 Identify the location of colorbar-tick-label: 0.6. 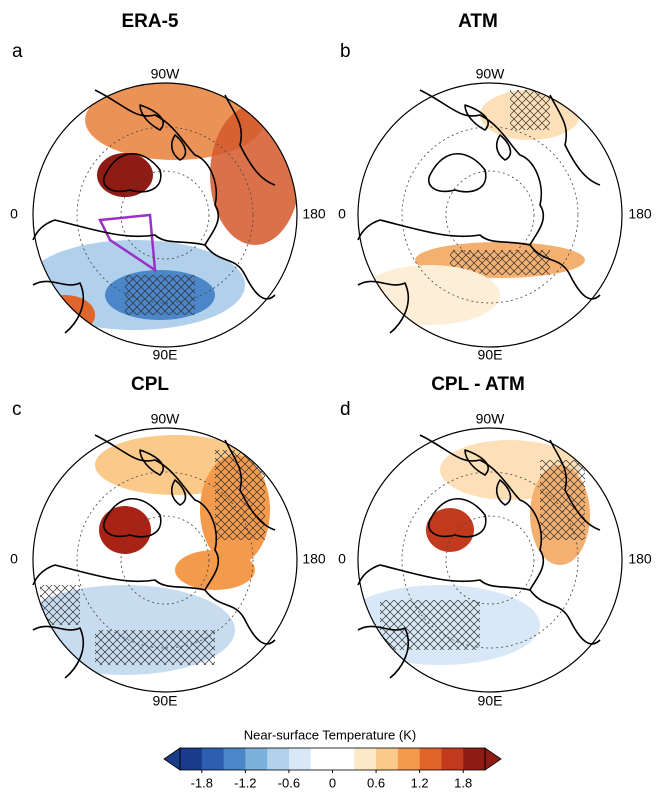
(376, 782).